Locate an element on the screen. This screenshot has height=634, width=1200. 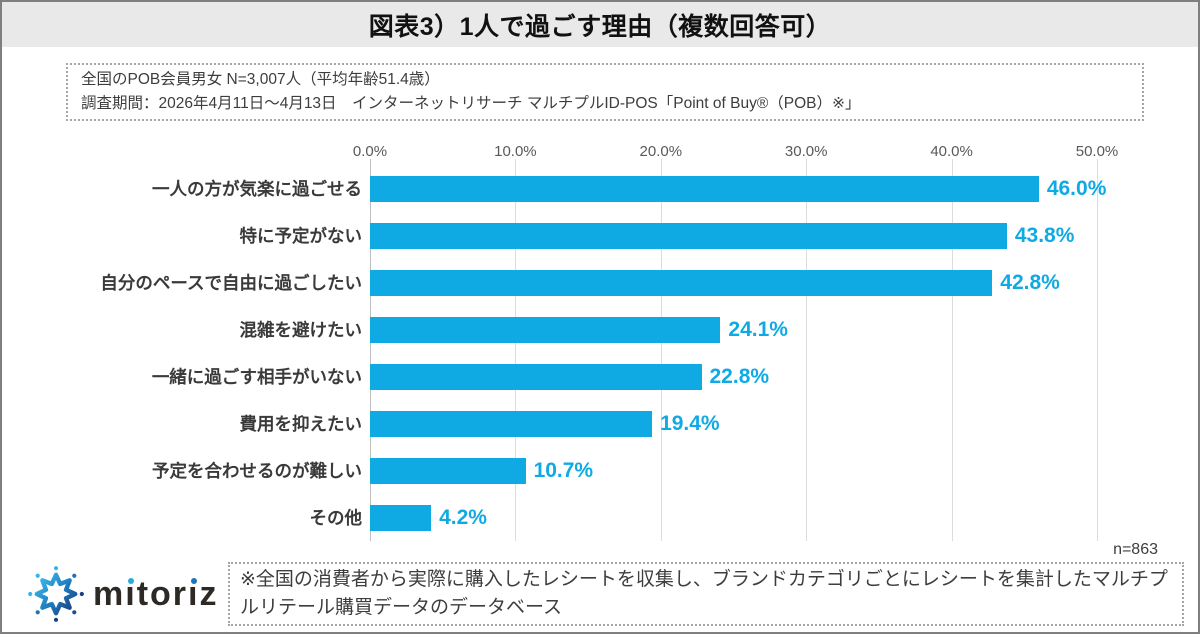
sample-size-label: n=863 is located at coordinates (1135, 549).